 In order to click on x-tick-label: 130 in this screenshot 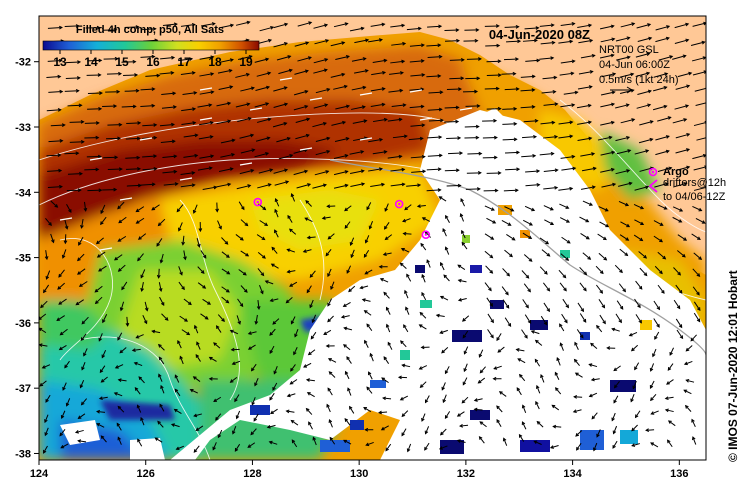, I will do `click(359, 474)`.